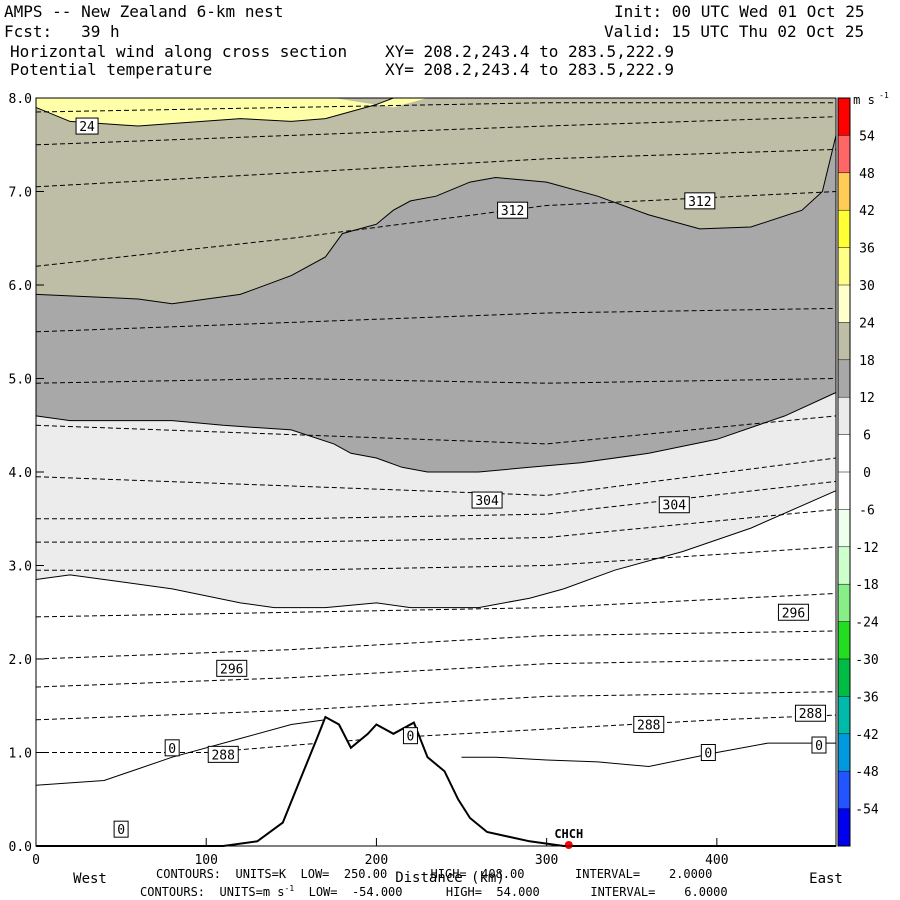  What do you see at coordinates (866, 697) in the screenshot?
I see `colorbar-label: -36` at bounding box center [866, 697].